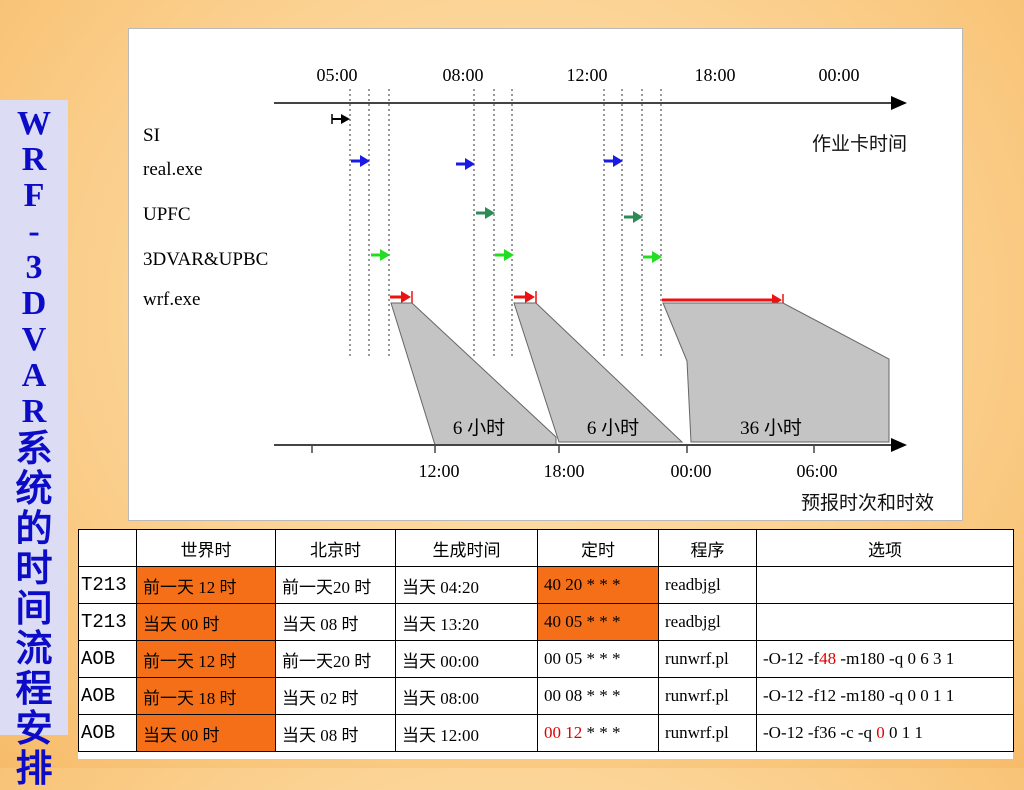  I want to click on cron-cell: 40 05 * * *, so click(598, 622).